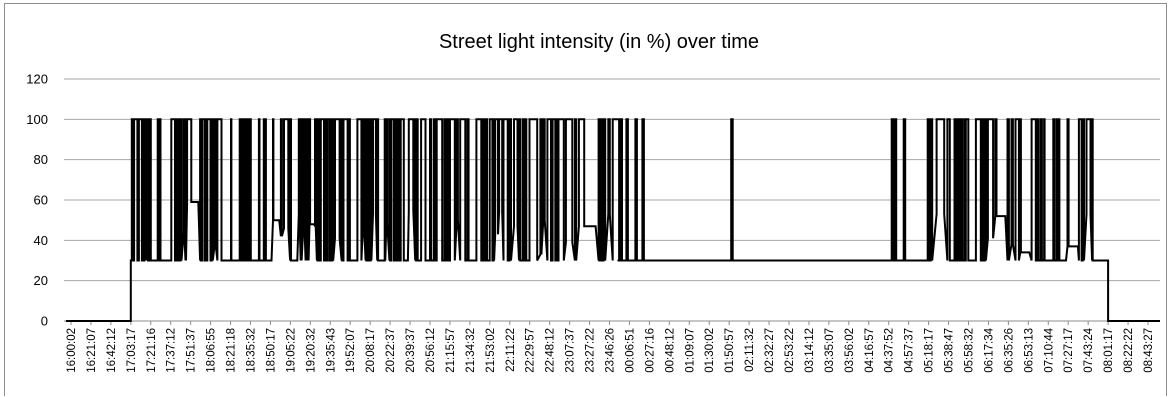 The image size is (1172, 397). I want to click on x-tick-label: 03:35:07, so click(830, 350).